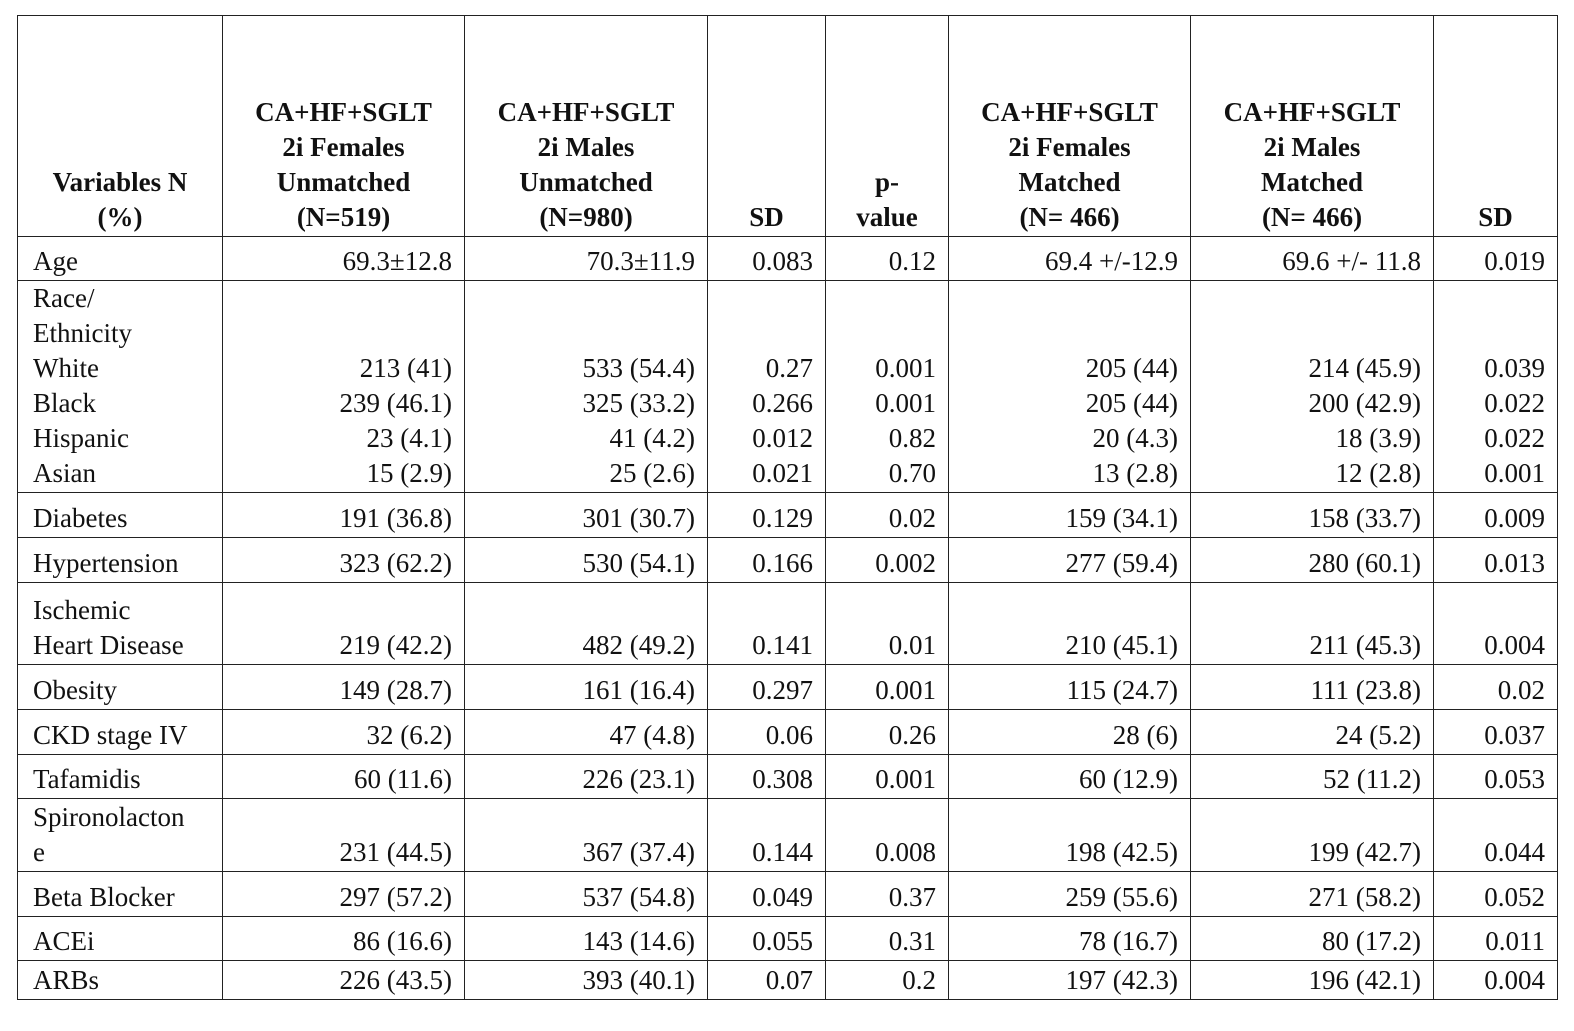 This screenshot has height=1031, width=1574. I want to click on cell-line: 198 (42.5), so click(1121, 852).